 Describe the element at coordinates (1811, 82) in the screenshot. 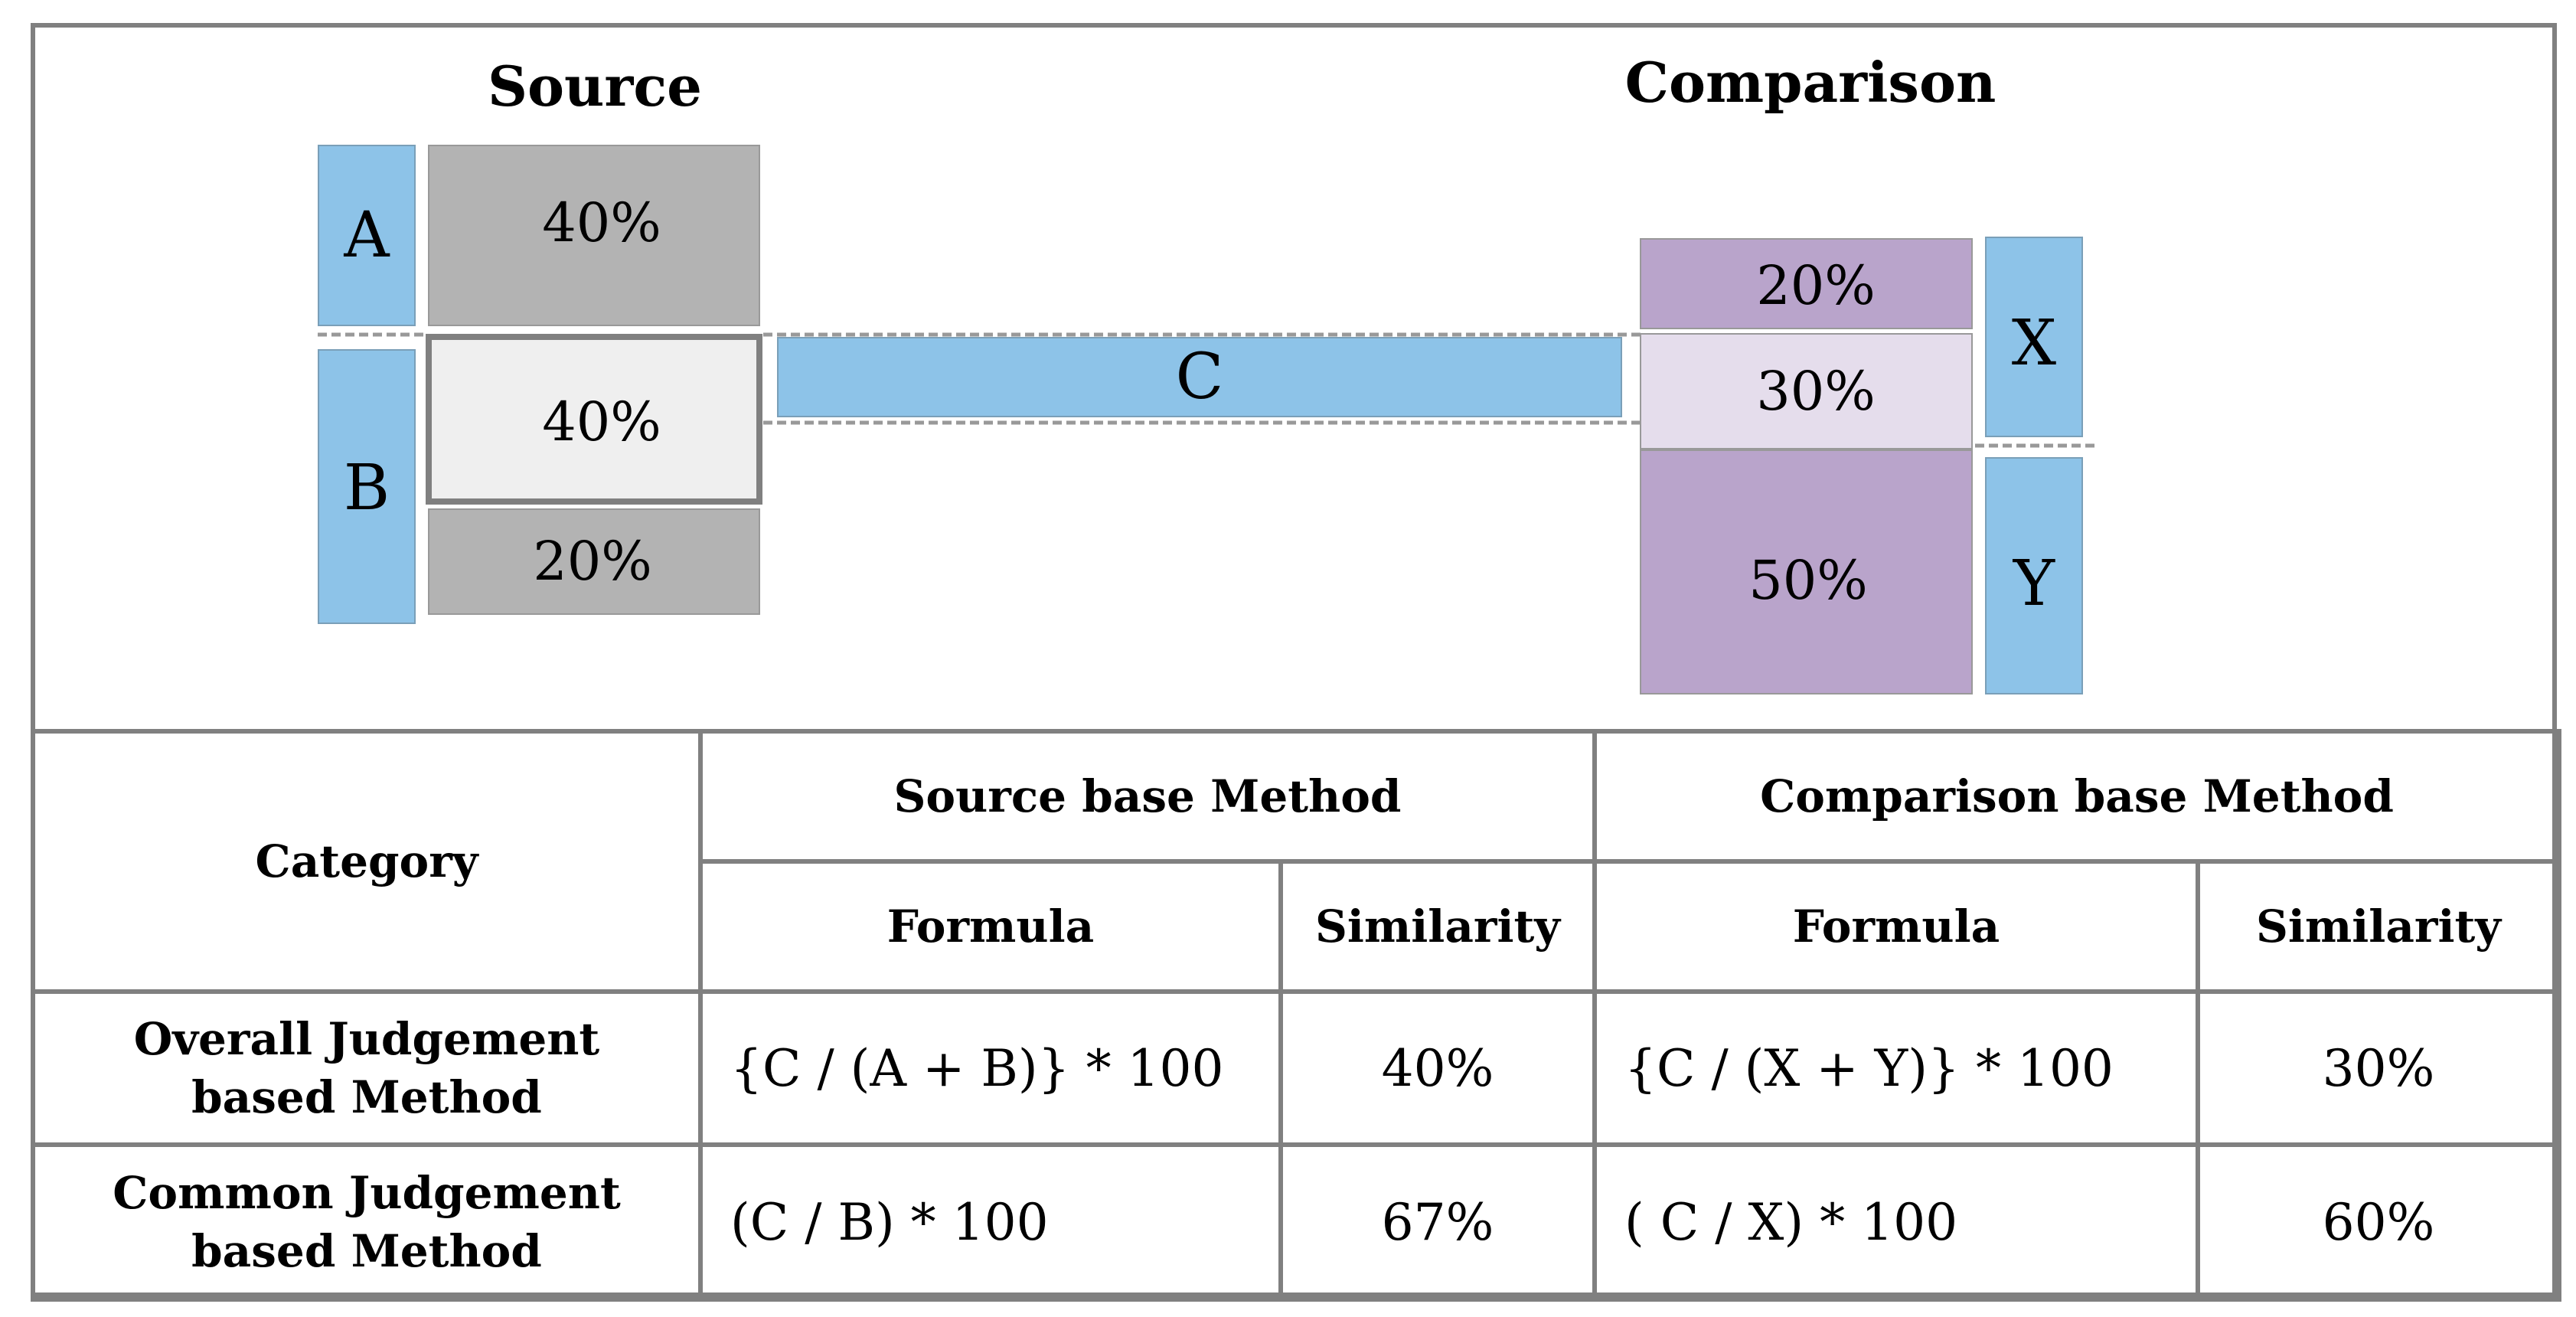

I see `comparison-title: Comparison` at that location.